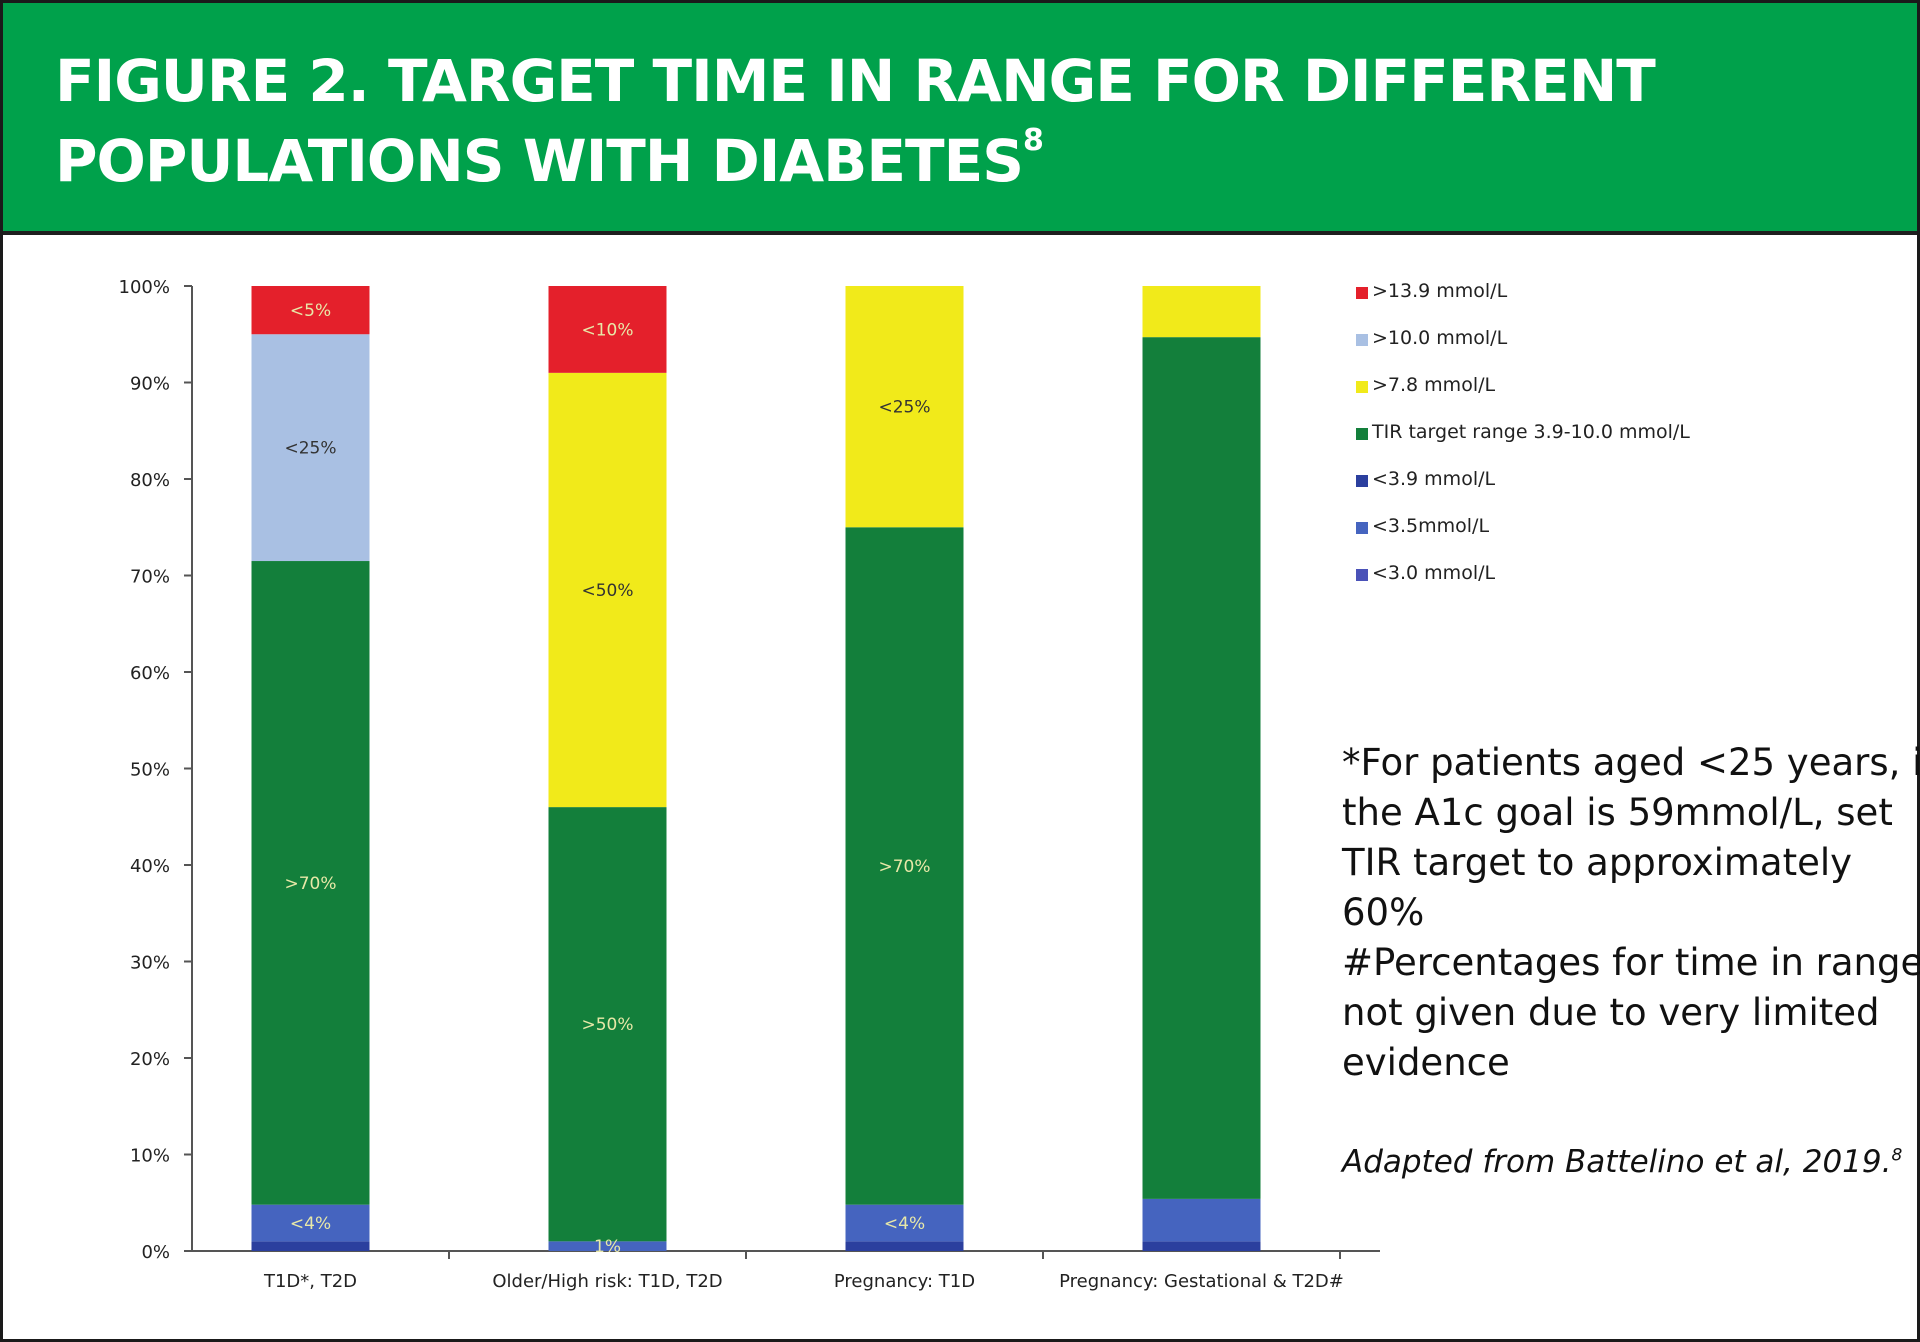  Describe the element at coordinates (1597, 862) in the screenshot. I see `footnote-line: TIR target to approximately` at that location.